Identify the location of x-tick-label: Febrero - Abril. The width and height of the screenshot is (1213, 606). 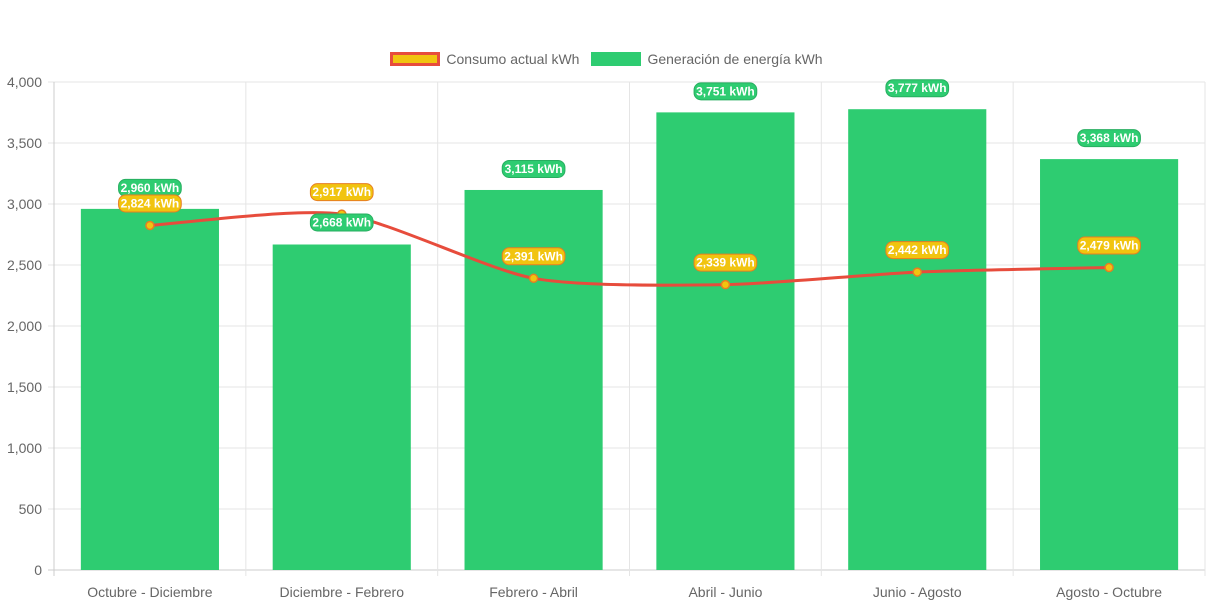
(533, 592).